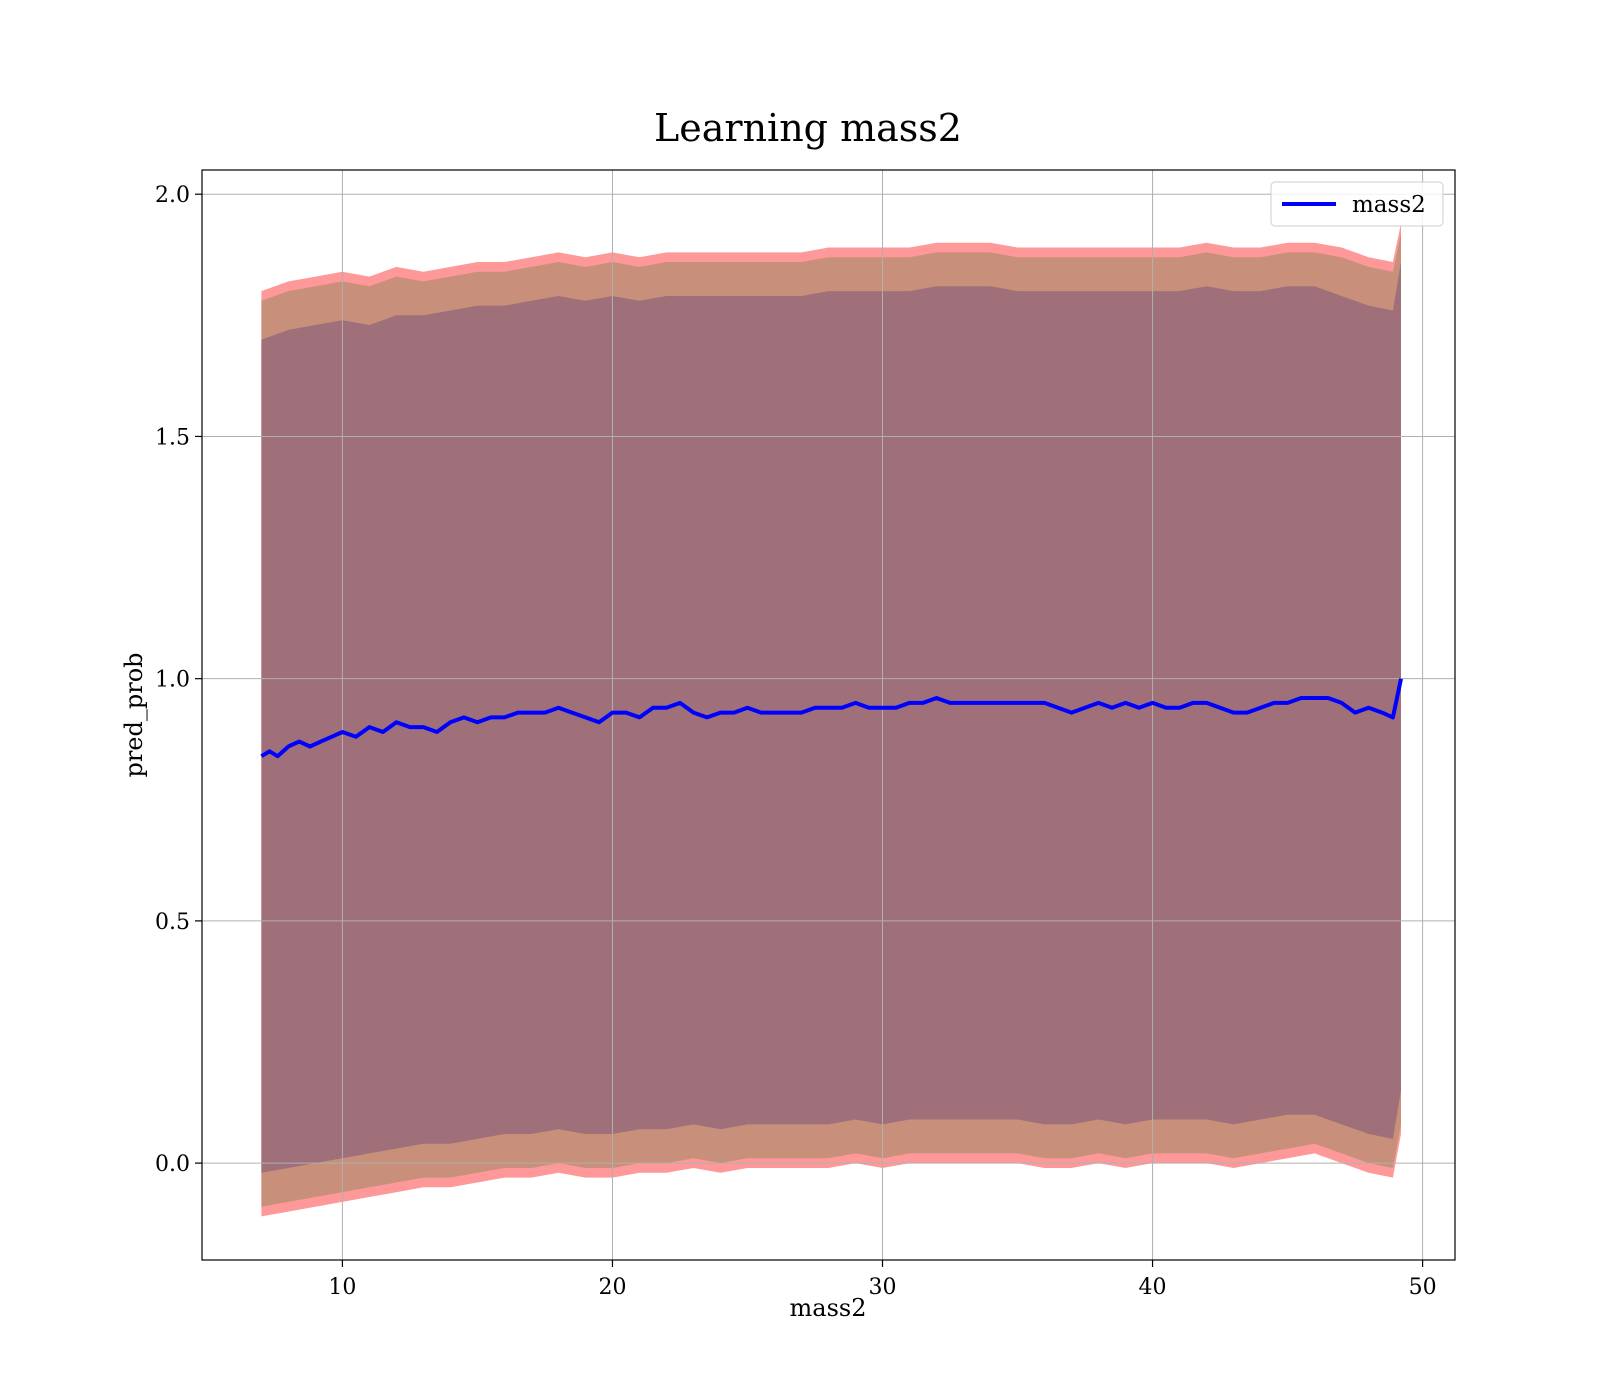 The width and height of the screenshot is (1600, 1400). I want to click on series-lines, so click(831, 718).